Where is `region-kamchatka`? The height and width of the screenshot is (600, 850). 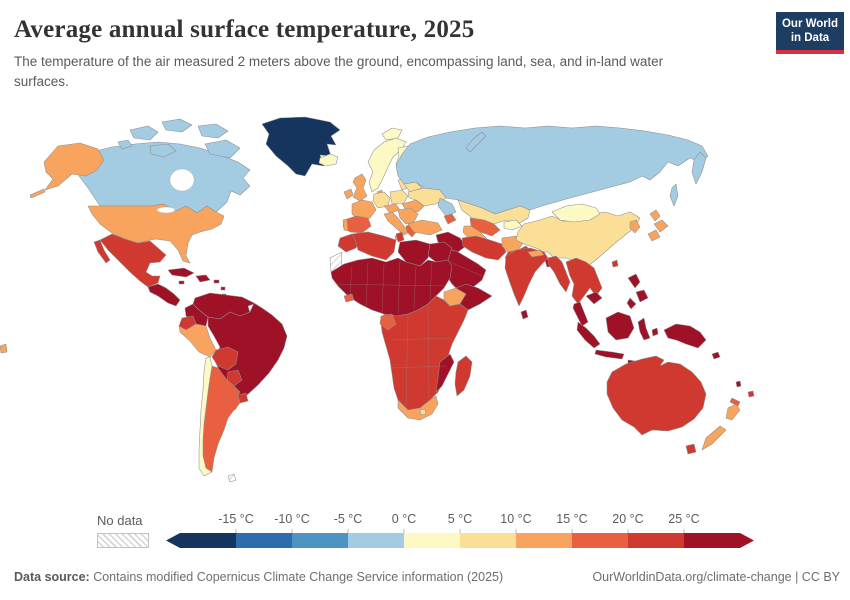
region-kamchatka is located at coordinates (699, 168).